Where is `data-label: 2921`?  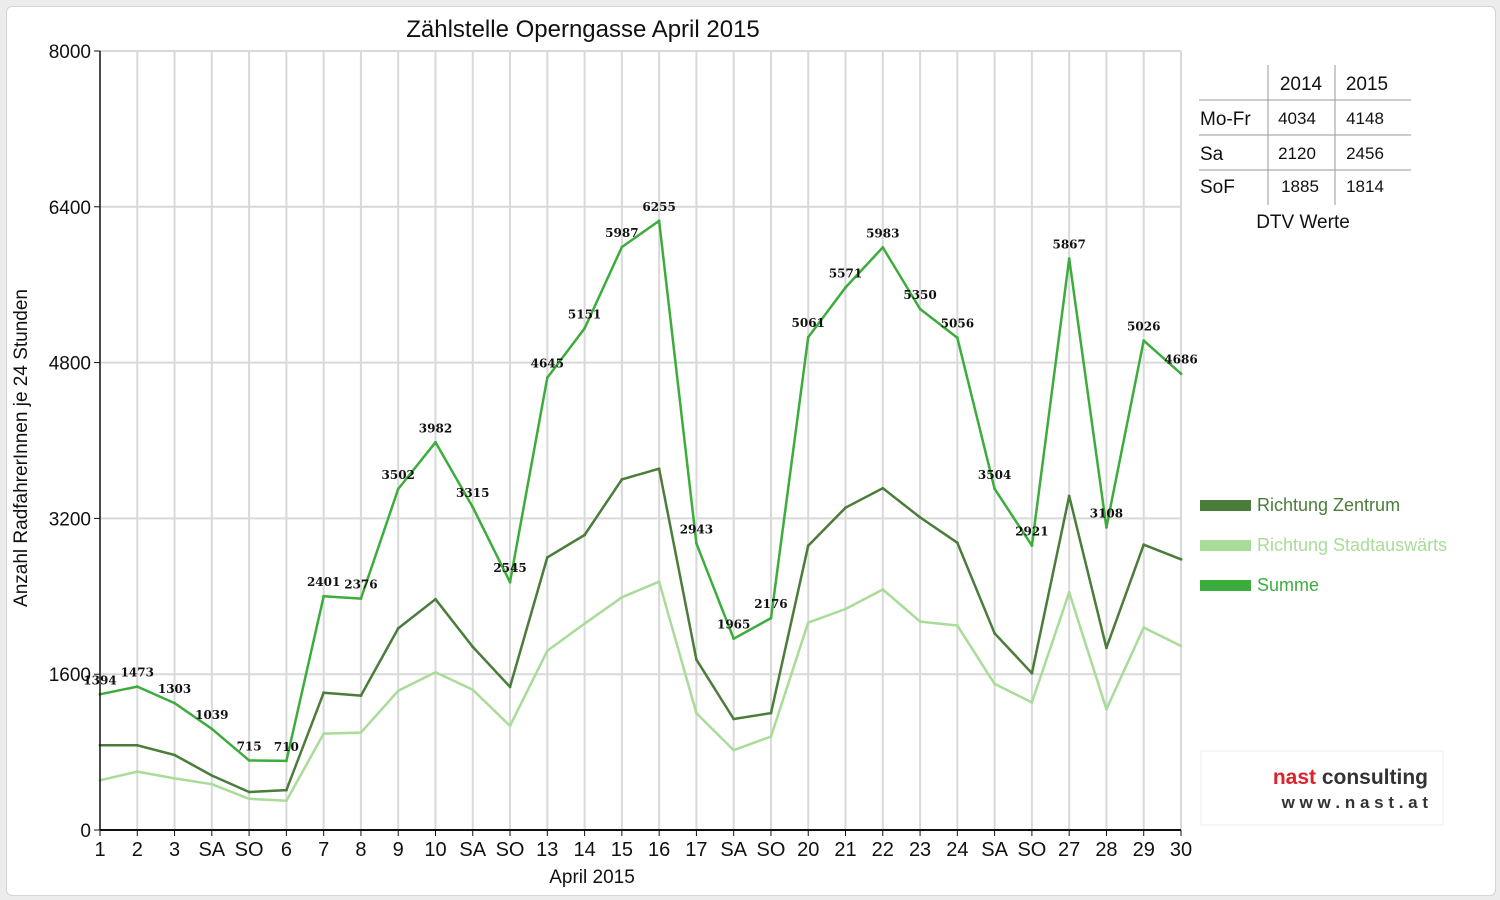 data-label: 2921 is located at coordinates (1031, 532).